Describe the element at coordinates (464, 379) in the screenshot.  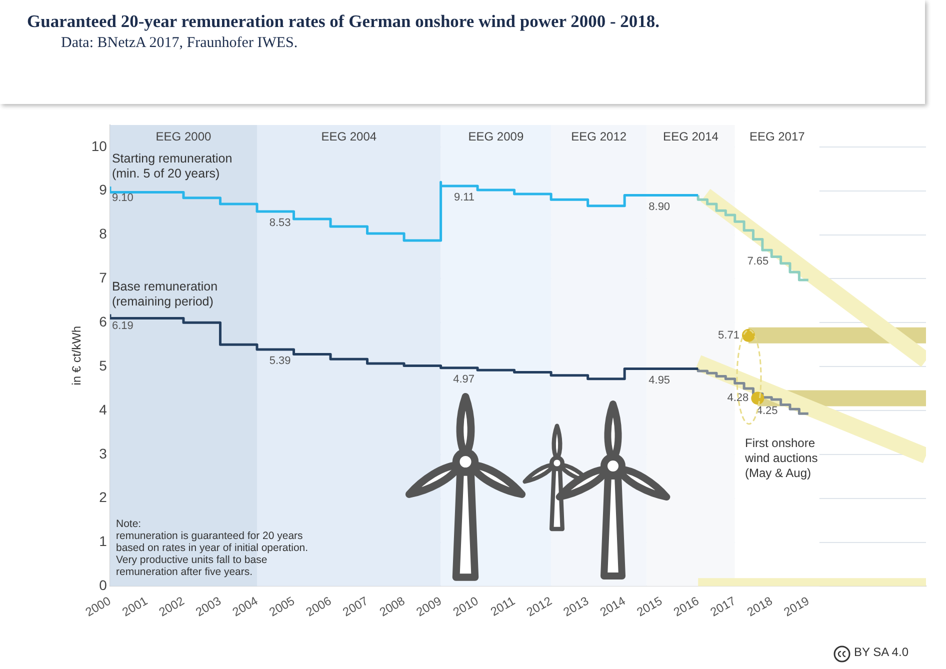
I see `data-label: 4.97` at that location.